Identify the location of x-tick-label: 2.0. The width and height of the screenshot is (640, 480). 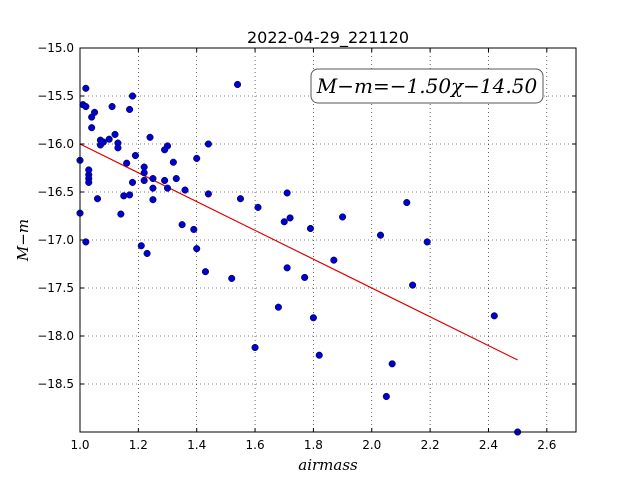
(371, 445).